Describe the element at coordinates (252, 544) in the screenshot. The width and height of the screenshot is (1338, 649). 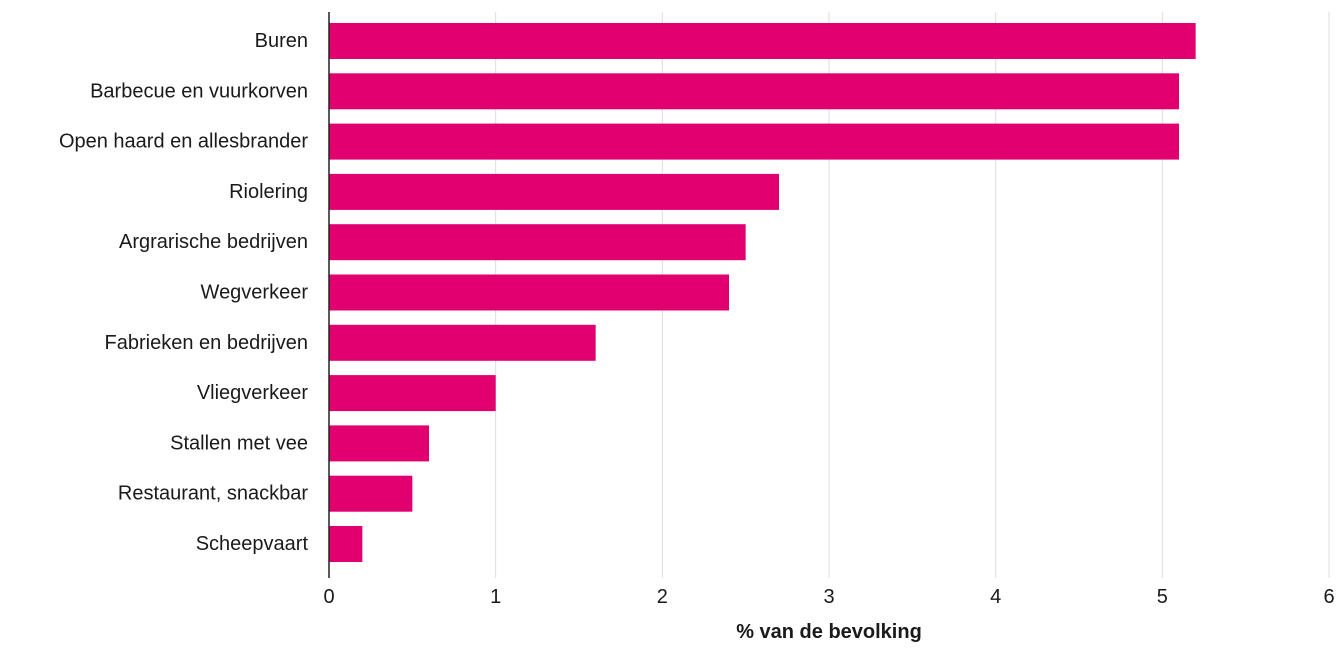
I see `category-label: Scheepvaart` at that location.